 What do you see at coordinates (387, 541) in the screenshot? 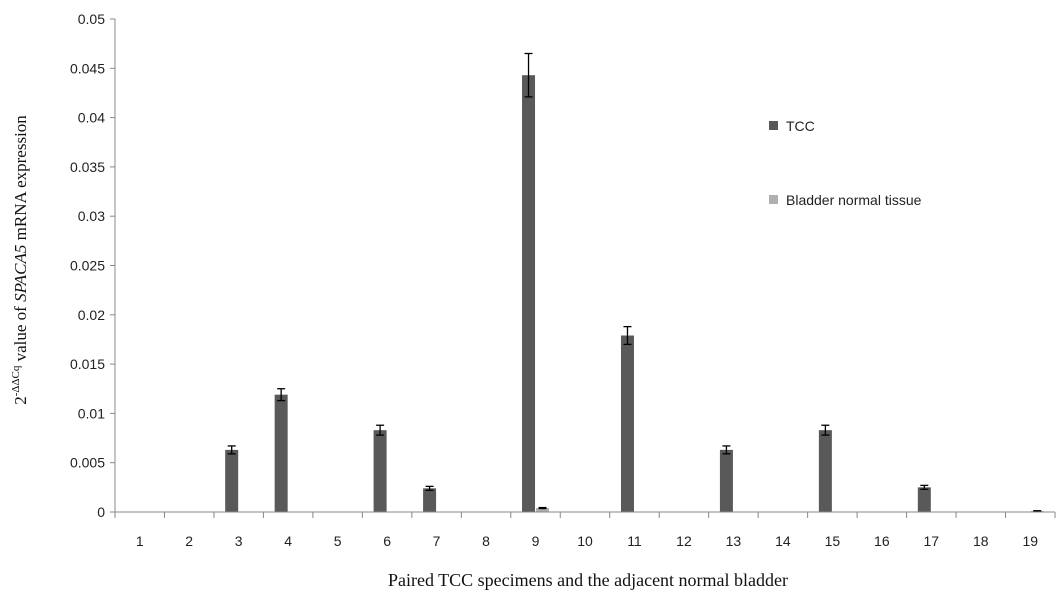
I see `x-tick-label: 6` at bounding box center [387, 541].